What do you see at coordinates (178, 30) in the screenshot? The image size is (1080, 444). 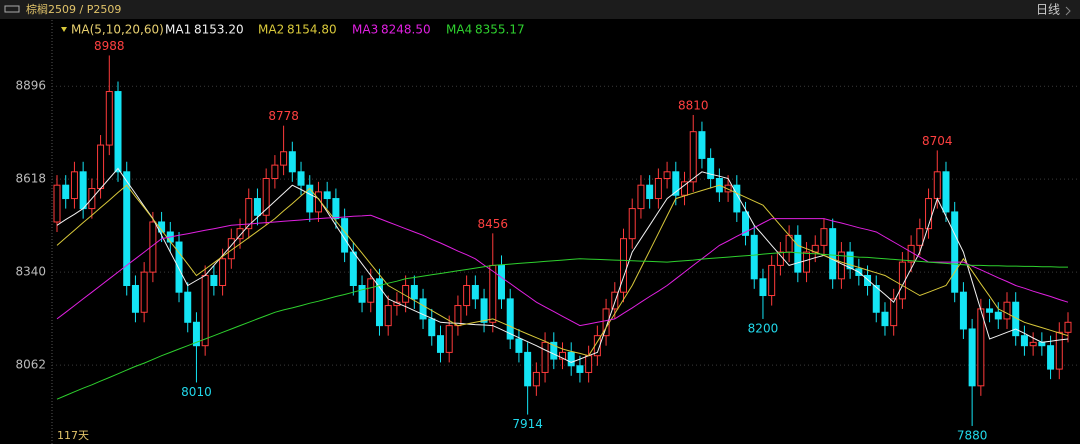 I see `legend-name: MA1` at bounding box center [178, 30].